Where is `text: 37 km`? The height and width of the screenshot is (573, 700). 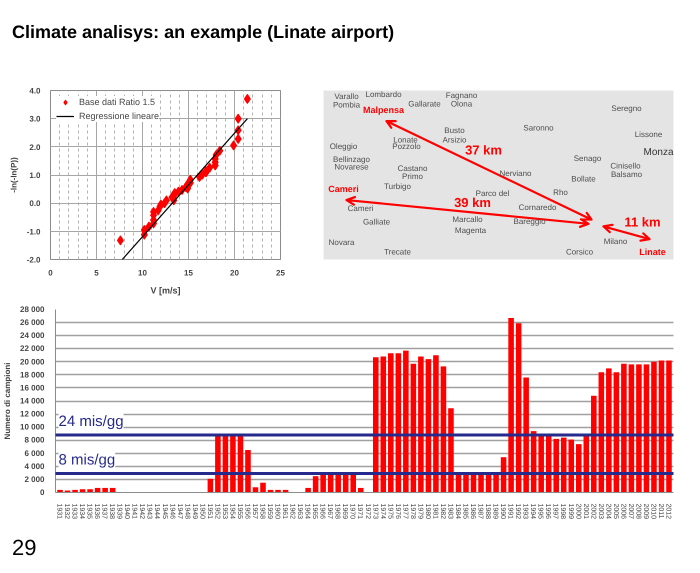 text: 37 km is located at coordinates (483, 150).